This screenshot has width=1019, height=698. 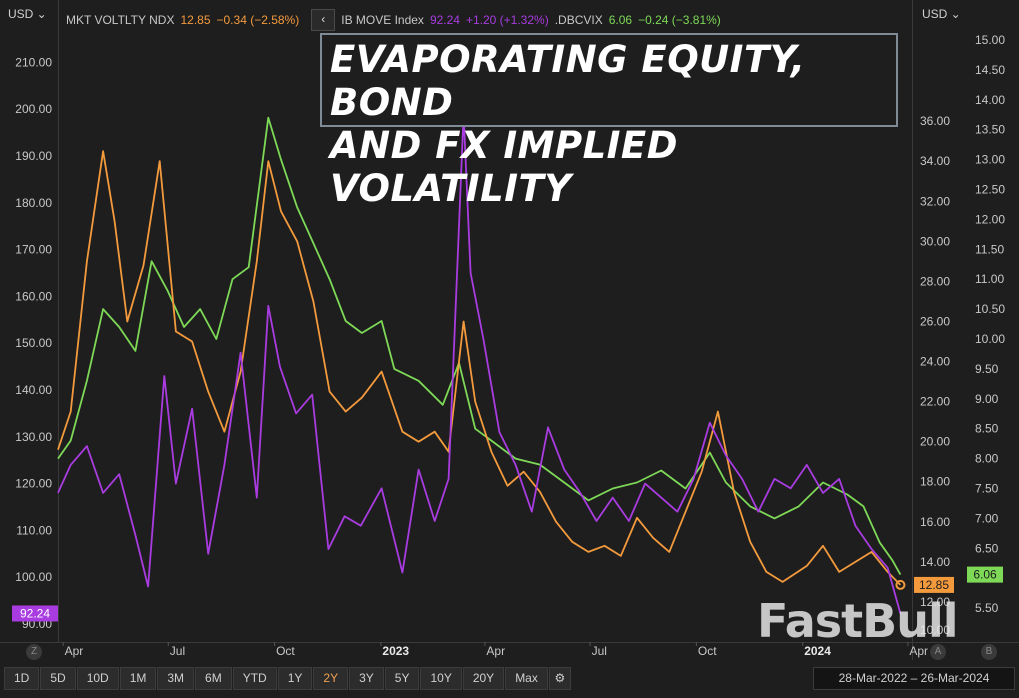 What do you see at coordinates (857, 621) in the screenshot?
I see `watermark-logo: FastBull` at bounding box center [857, 621].